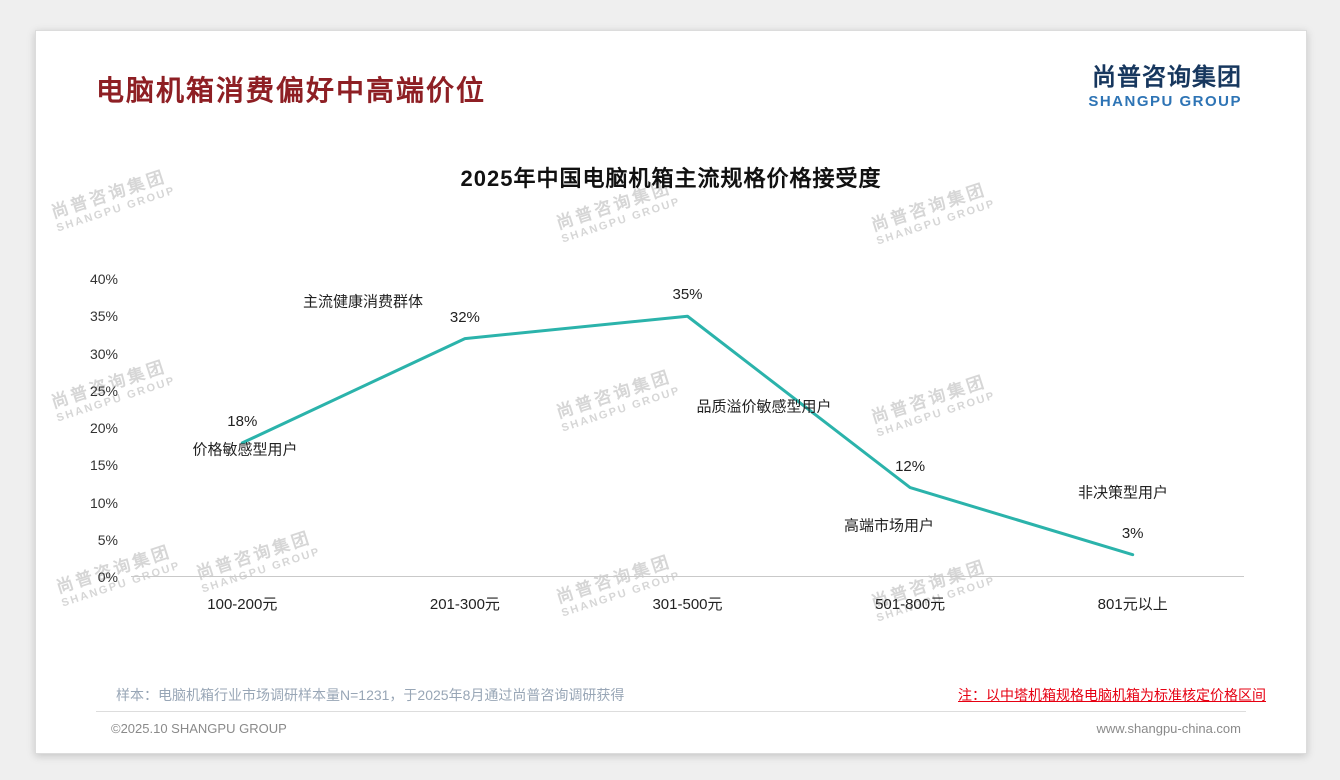 The image size is (1340, 780). Describe the element at coordinates (103, 465) in the screenshot. I see `y-tick-label: 15%` at that location.